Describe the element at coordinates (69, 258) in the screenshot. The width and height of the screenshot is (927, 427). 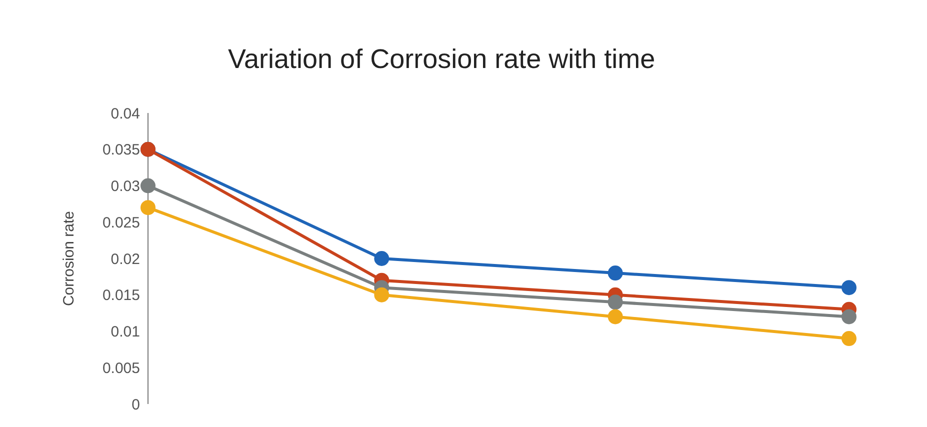
I see `y-axis-title: Corrosion rate` at that location.